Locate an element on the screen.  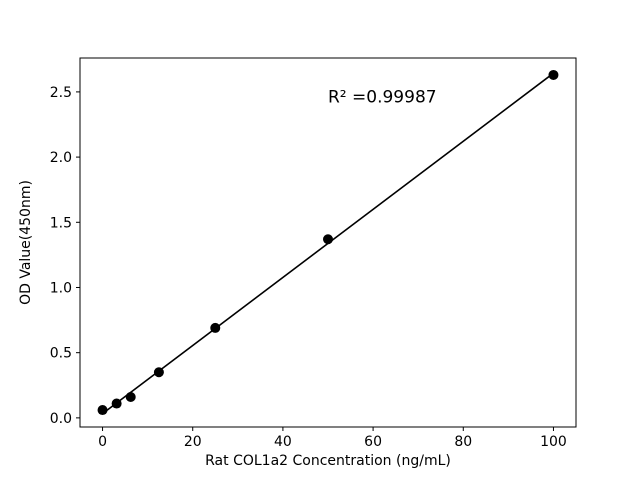
r-squared-annotation: R² =0.99987 is located at coordinates (382, 97).